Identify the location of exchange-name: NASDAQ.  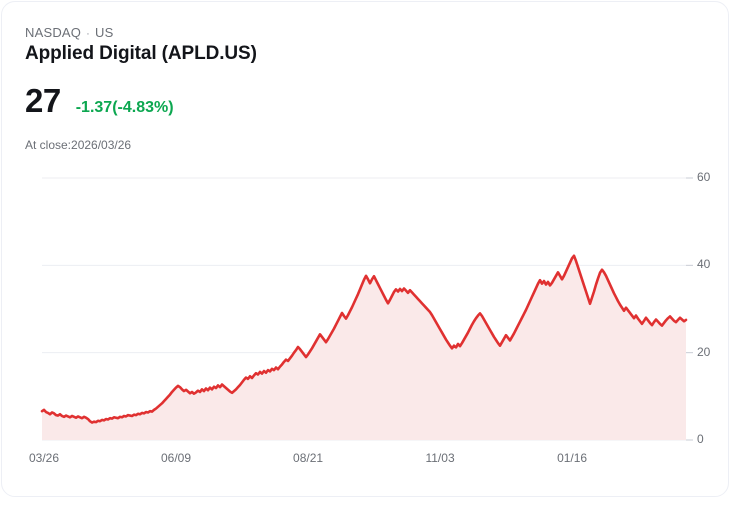
(53, 32).